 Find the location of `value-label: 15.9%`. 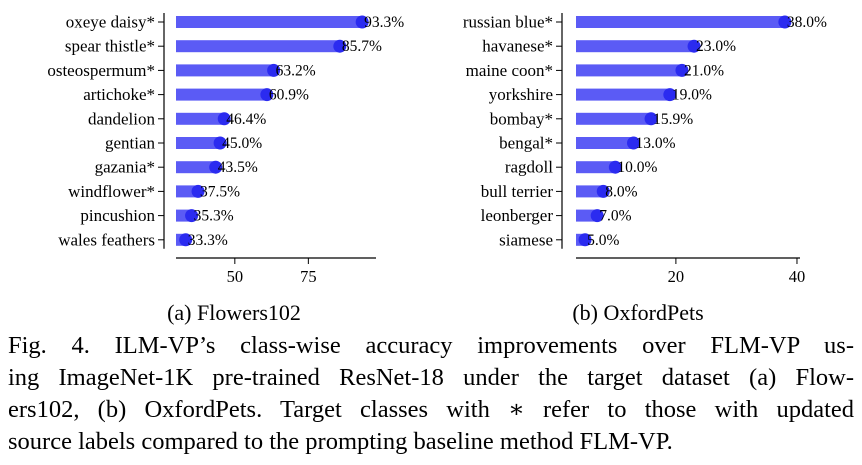

value-label: 15.9% is located at coordinates (673, 119).